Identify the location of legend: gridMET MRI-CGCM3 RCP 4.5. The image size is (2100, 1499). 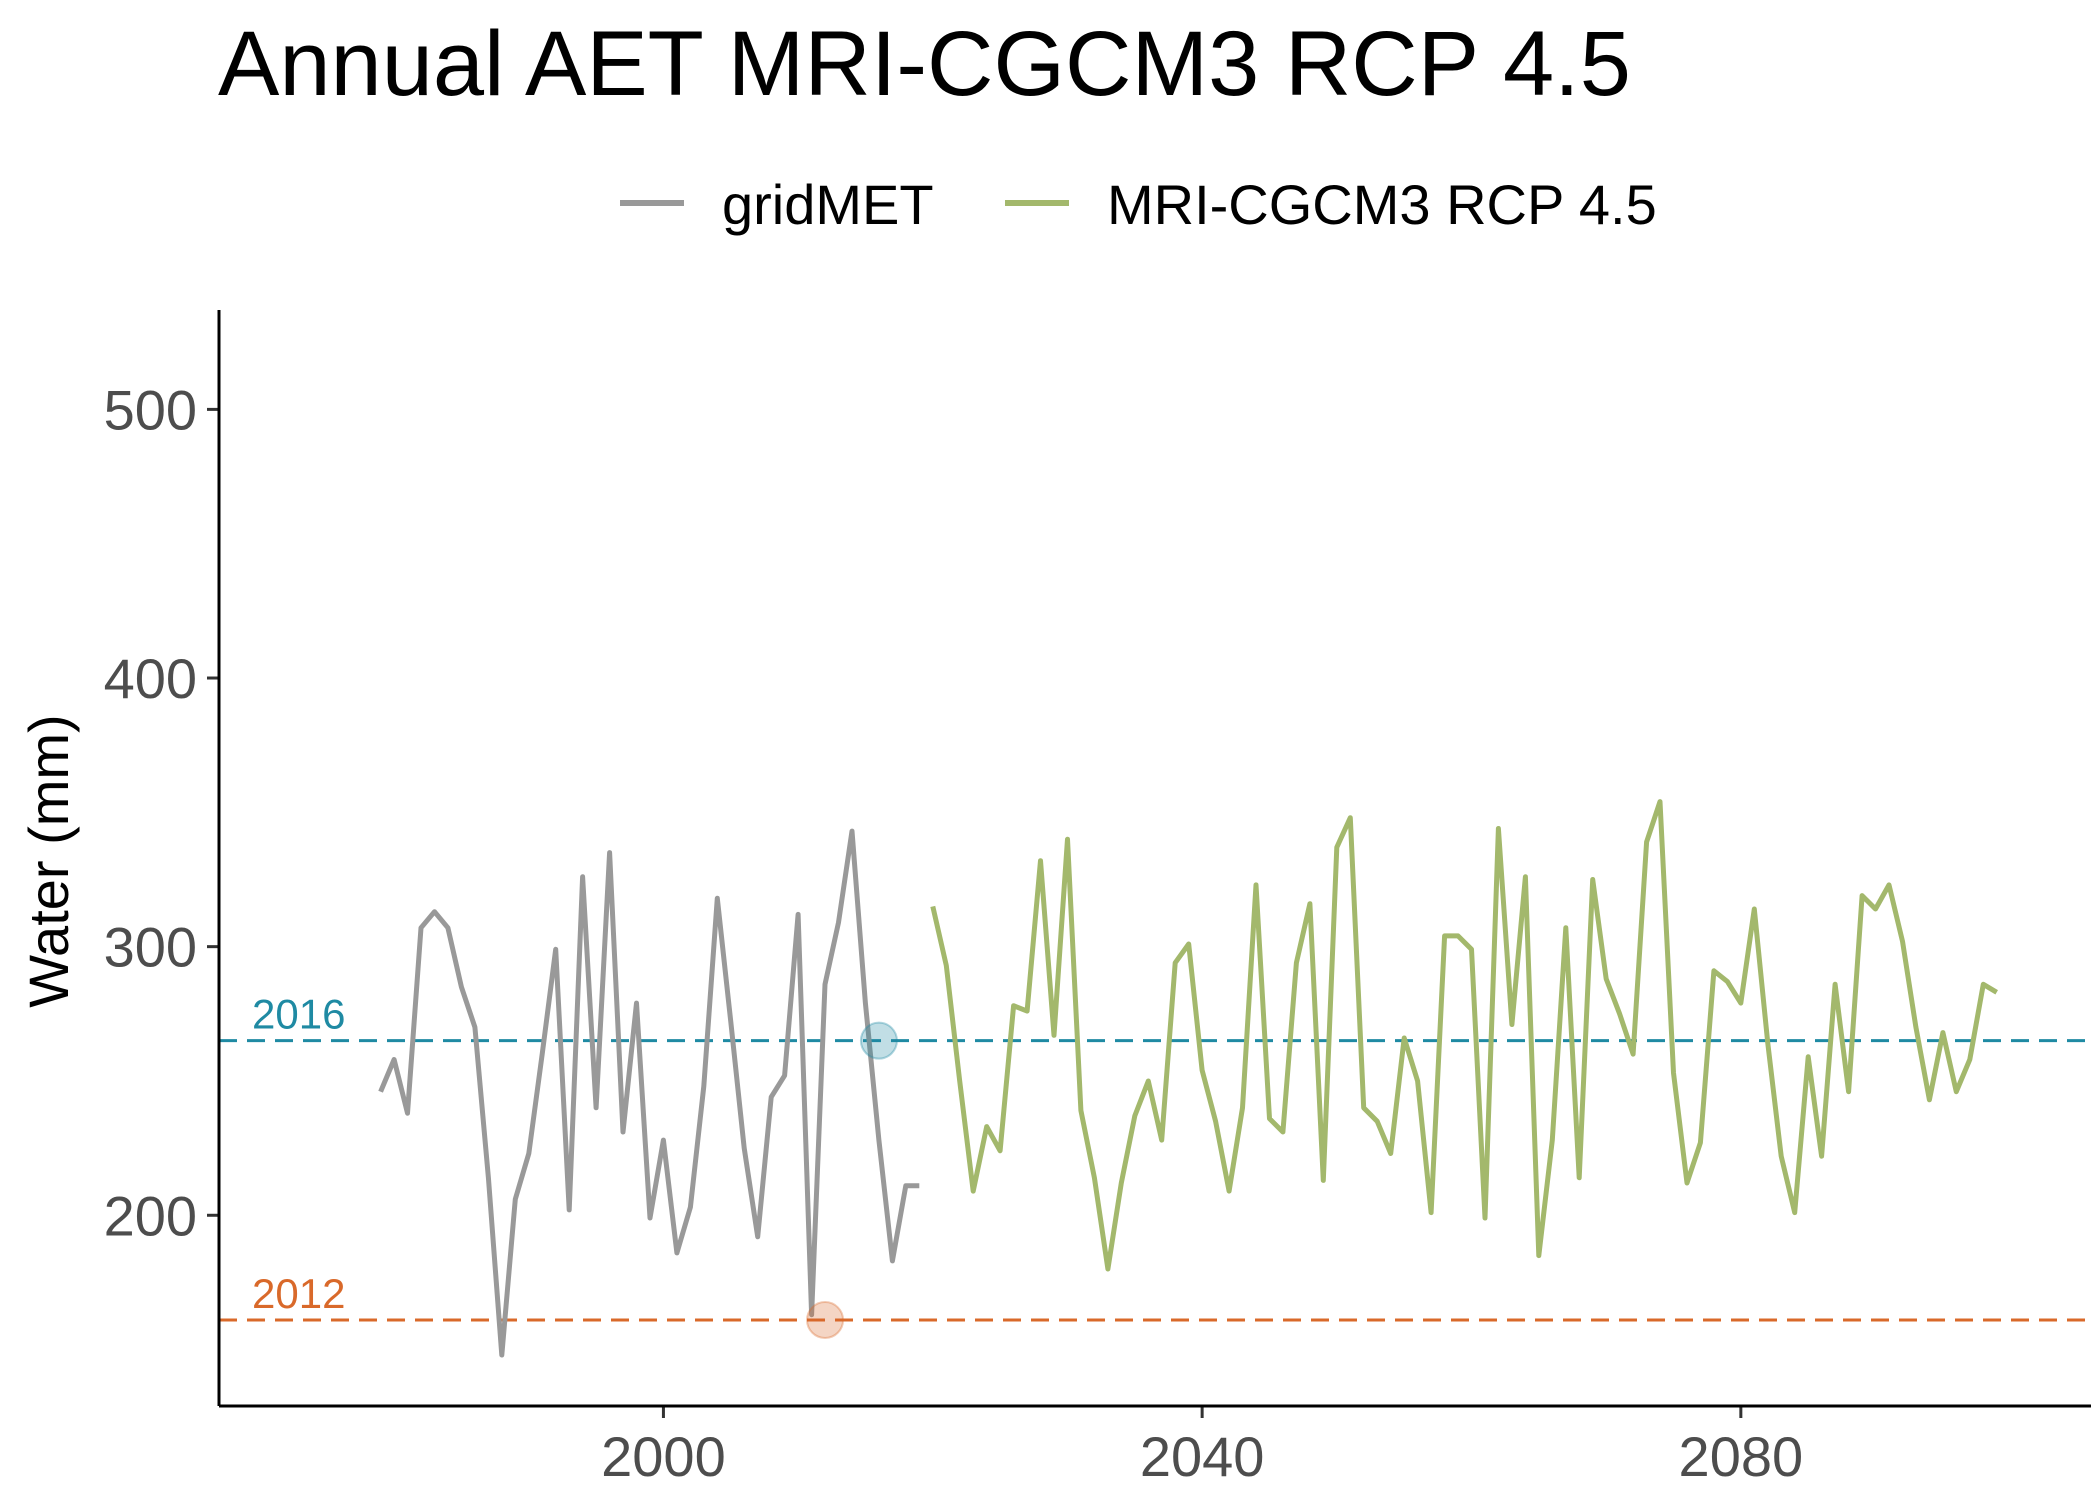
(1138, 204).